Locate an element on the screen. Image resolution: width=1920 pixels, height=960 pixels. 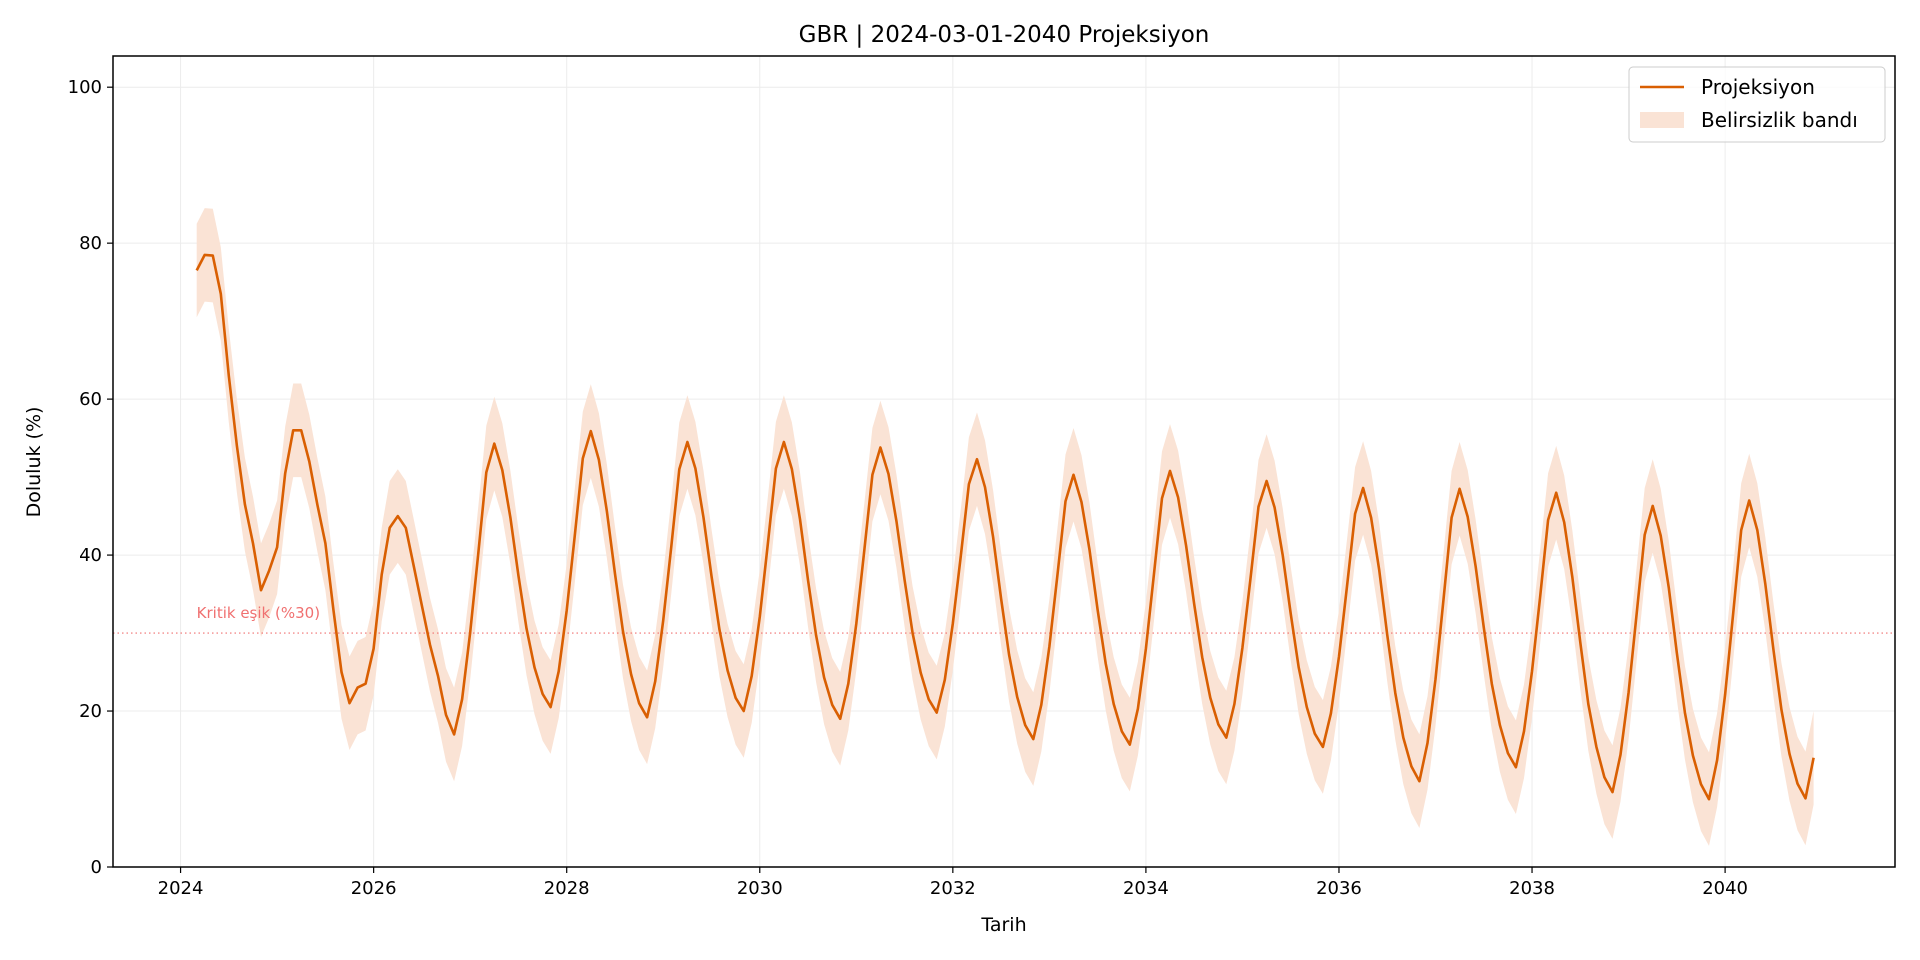
y-axis-label: Doluluk (%) is located at coordinates (34, 462).